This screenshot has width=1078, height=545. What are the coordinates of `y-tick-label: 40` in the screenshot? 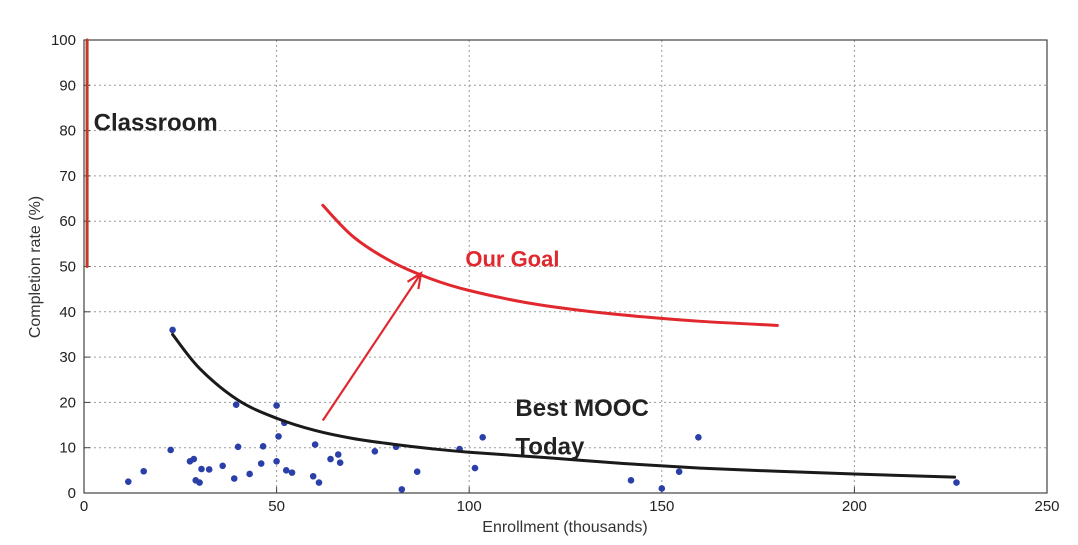 It's located at (67, 312).